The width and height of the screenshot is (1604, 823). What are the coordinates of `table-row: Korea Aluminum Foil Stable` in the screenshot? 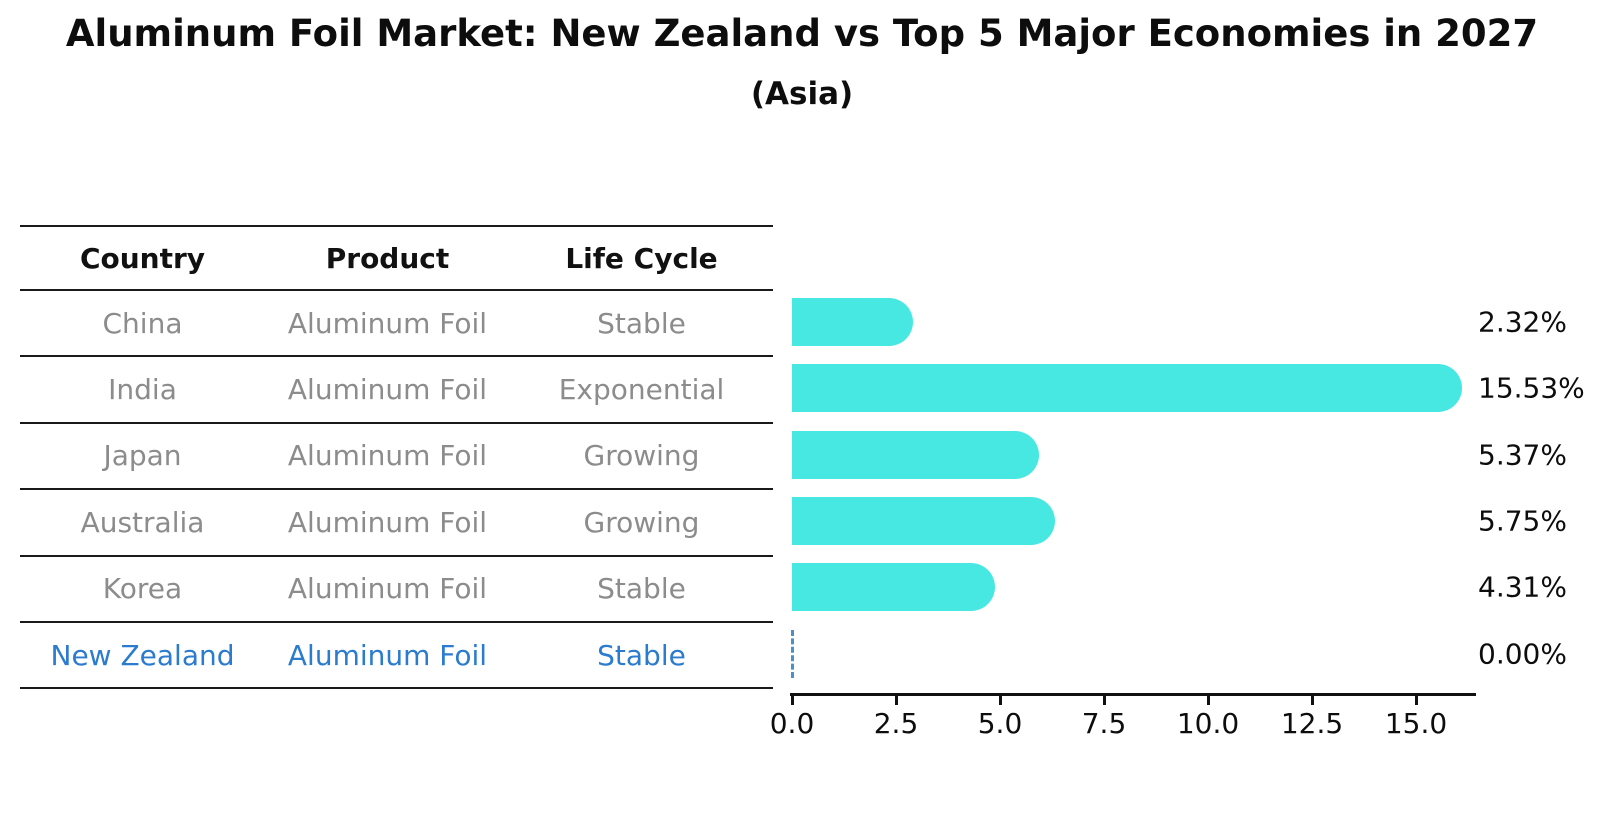 It's located at (396, 590).